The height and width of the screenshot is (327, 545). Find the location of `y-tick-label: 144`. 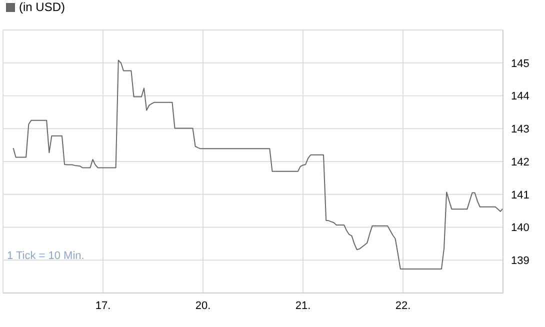

y-tick-label: 144 is located at coordinates (520, 96).